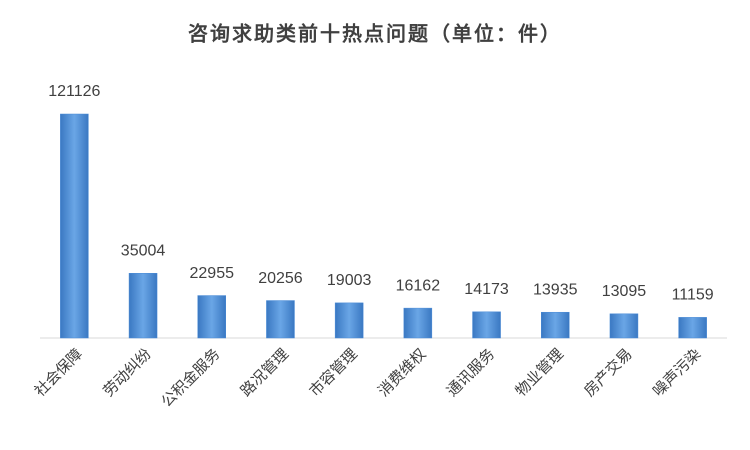 Image resolution: width=750 pixels, height=450 pixels. What do you see at coordinates (74, 91) in the screenshot?
I see `value-label: 121126` at bounding box center [74, 91].